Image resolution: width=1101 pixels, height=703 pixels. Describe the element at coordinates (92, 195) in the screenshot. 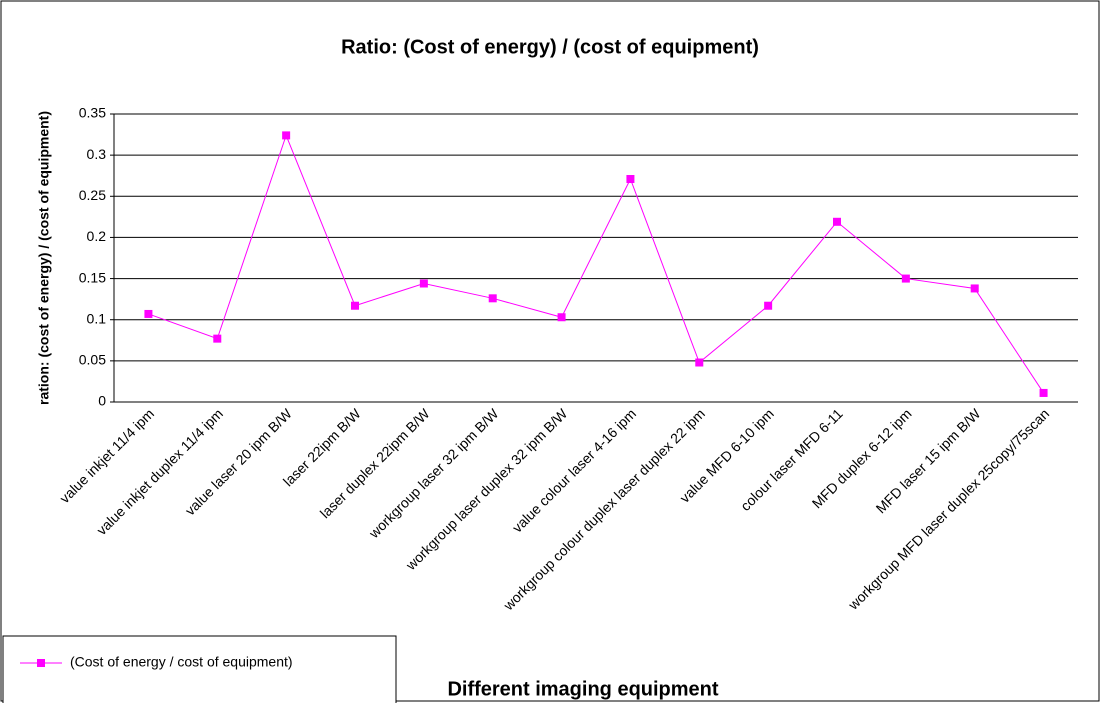

I see `y-tick-label: 0.25` at that location.